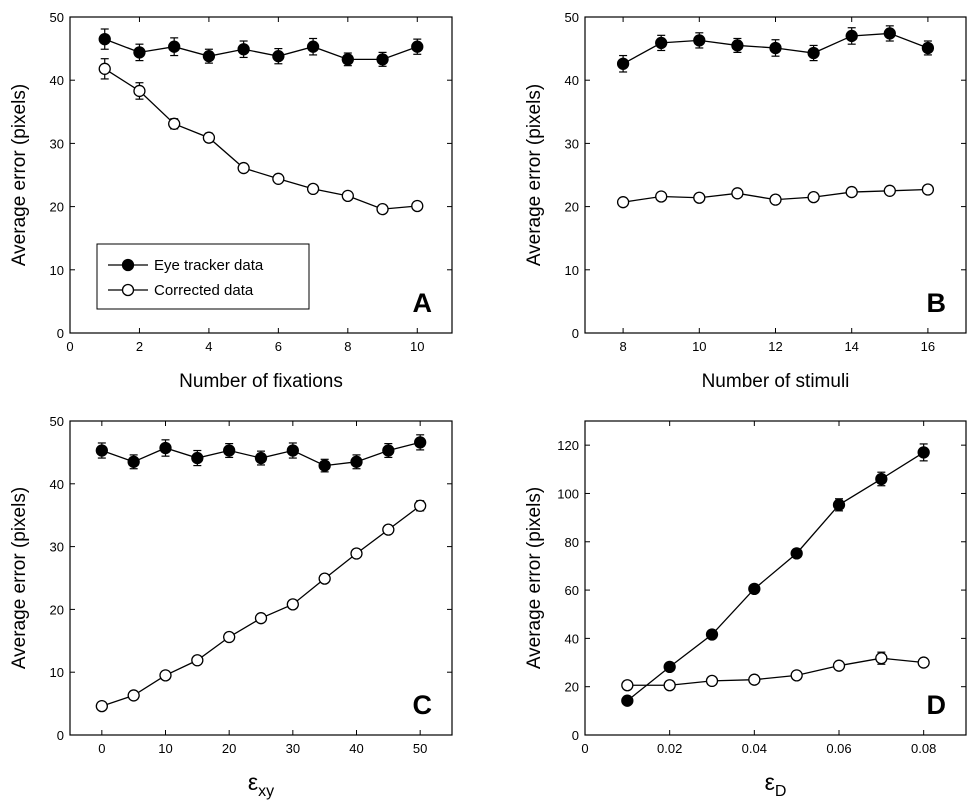 This screenshot has height=800, width=976. I want to click on y-tick-label: 30, so click(572, 143).